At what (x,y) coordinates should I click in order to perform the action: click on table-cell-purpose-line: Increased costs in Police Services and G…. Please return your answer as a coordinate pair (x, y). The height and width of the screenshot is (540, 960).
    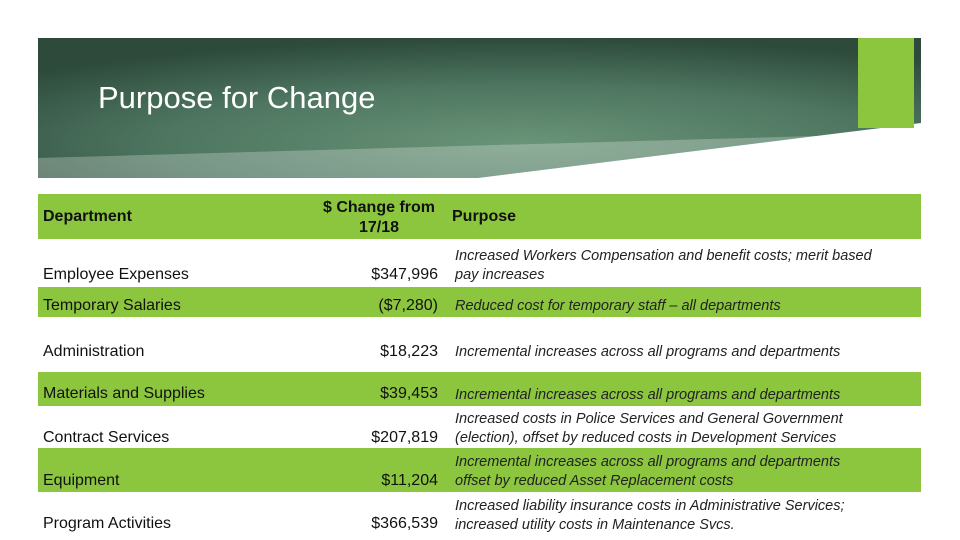
    Looking at the image, I should click on (649, 419).